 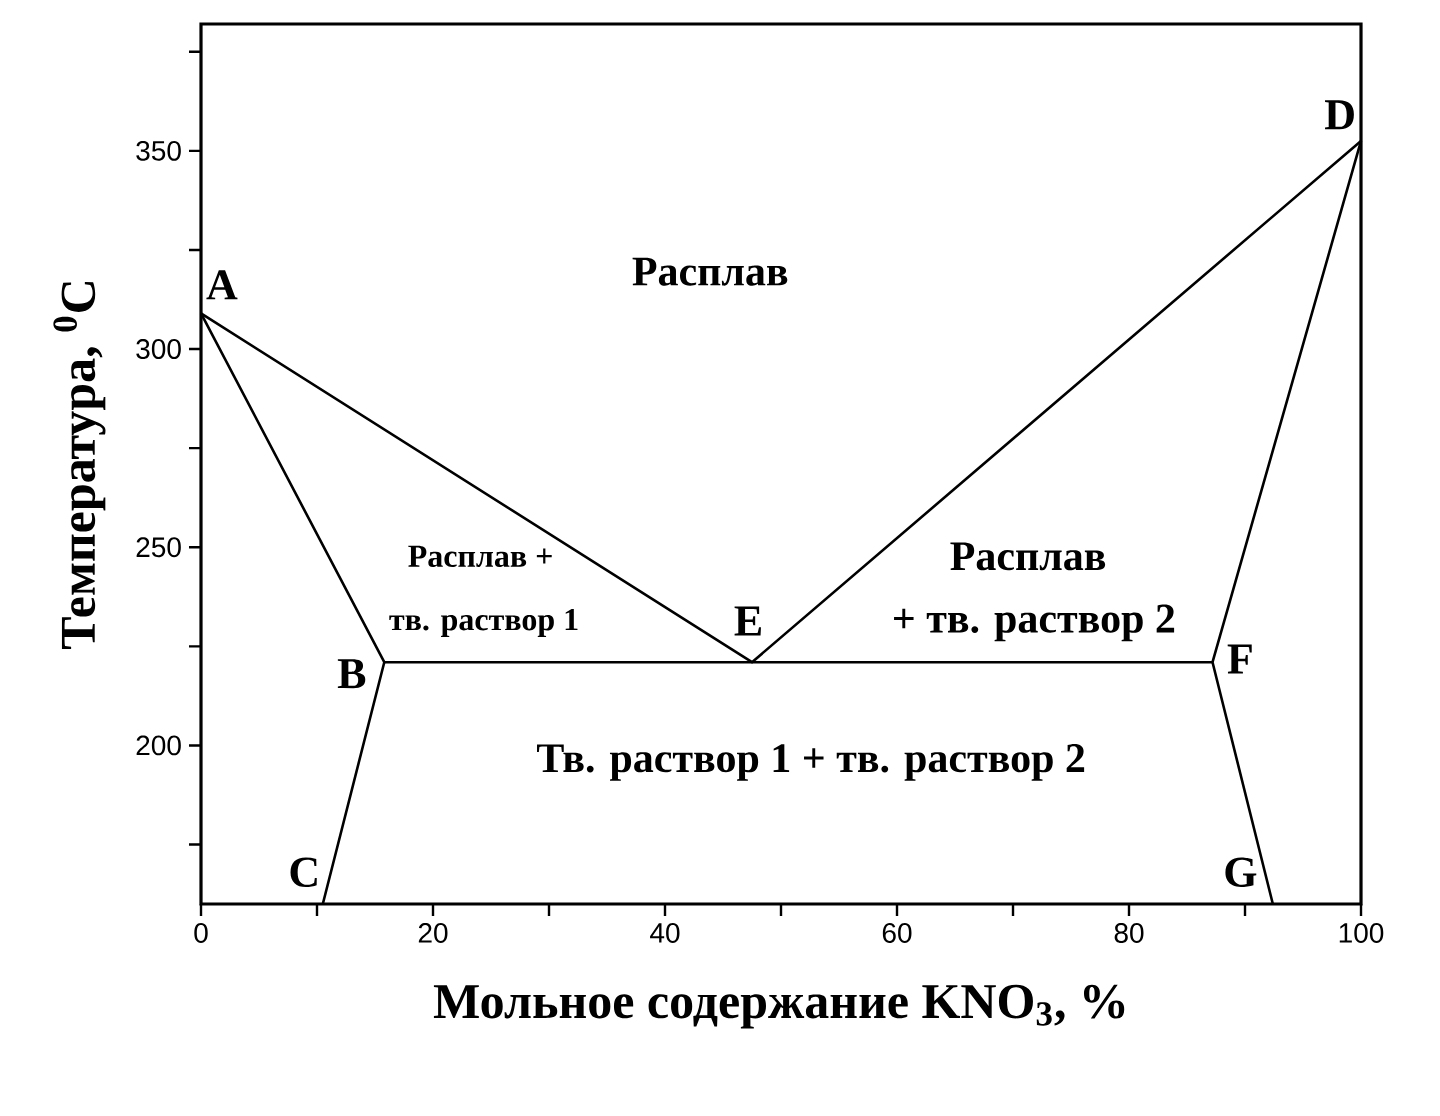 I want to click on annotation: C, so click(x=303, y=872).